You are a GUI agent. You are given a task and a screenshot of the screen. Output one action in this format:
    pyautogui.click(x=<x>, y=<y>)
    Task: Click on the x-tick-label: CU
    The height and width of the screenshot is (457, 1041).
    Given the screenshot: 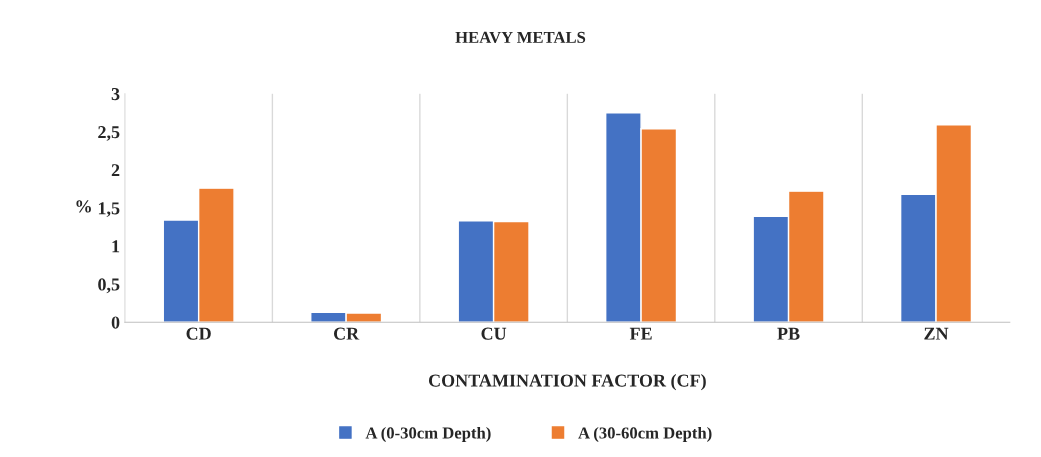 What is the action you would take?
    pyautogui.click(x=494, y=333)
    